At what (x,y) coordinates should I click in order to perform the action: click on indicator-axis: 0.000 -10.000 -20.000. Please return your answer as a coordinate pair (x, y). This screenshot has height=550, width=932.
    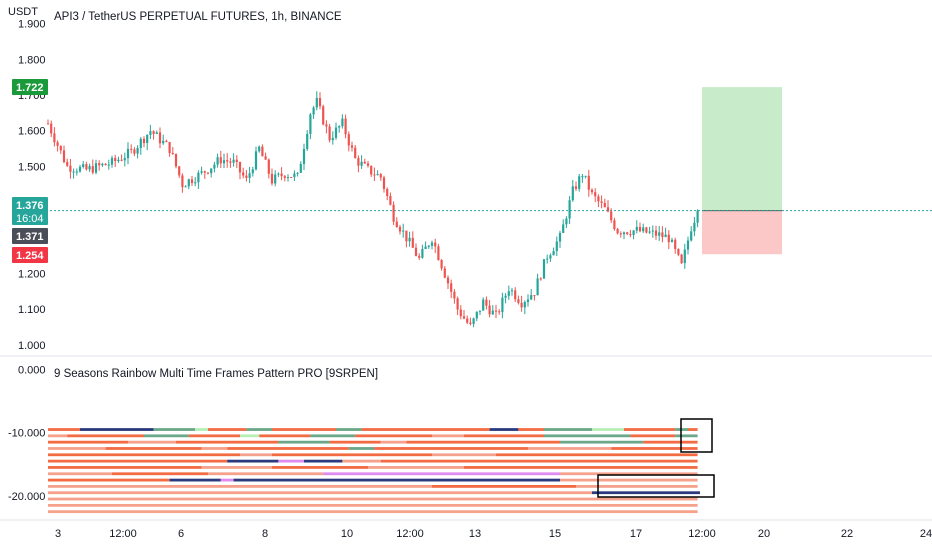
    Looking at the image, I should click on (27, 433).